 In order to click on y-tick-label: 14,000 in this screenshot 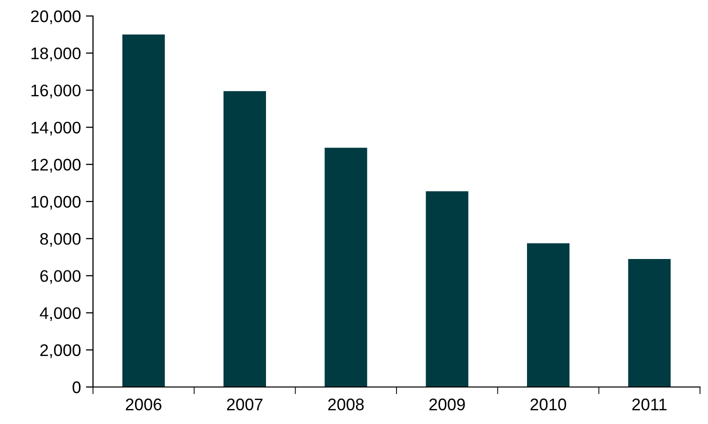, I will do `click(56, 129)`.